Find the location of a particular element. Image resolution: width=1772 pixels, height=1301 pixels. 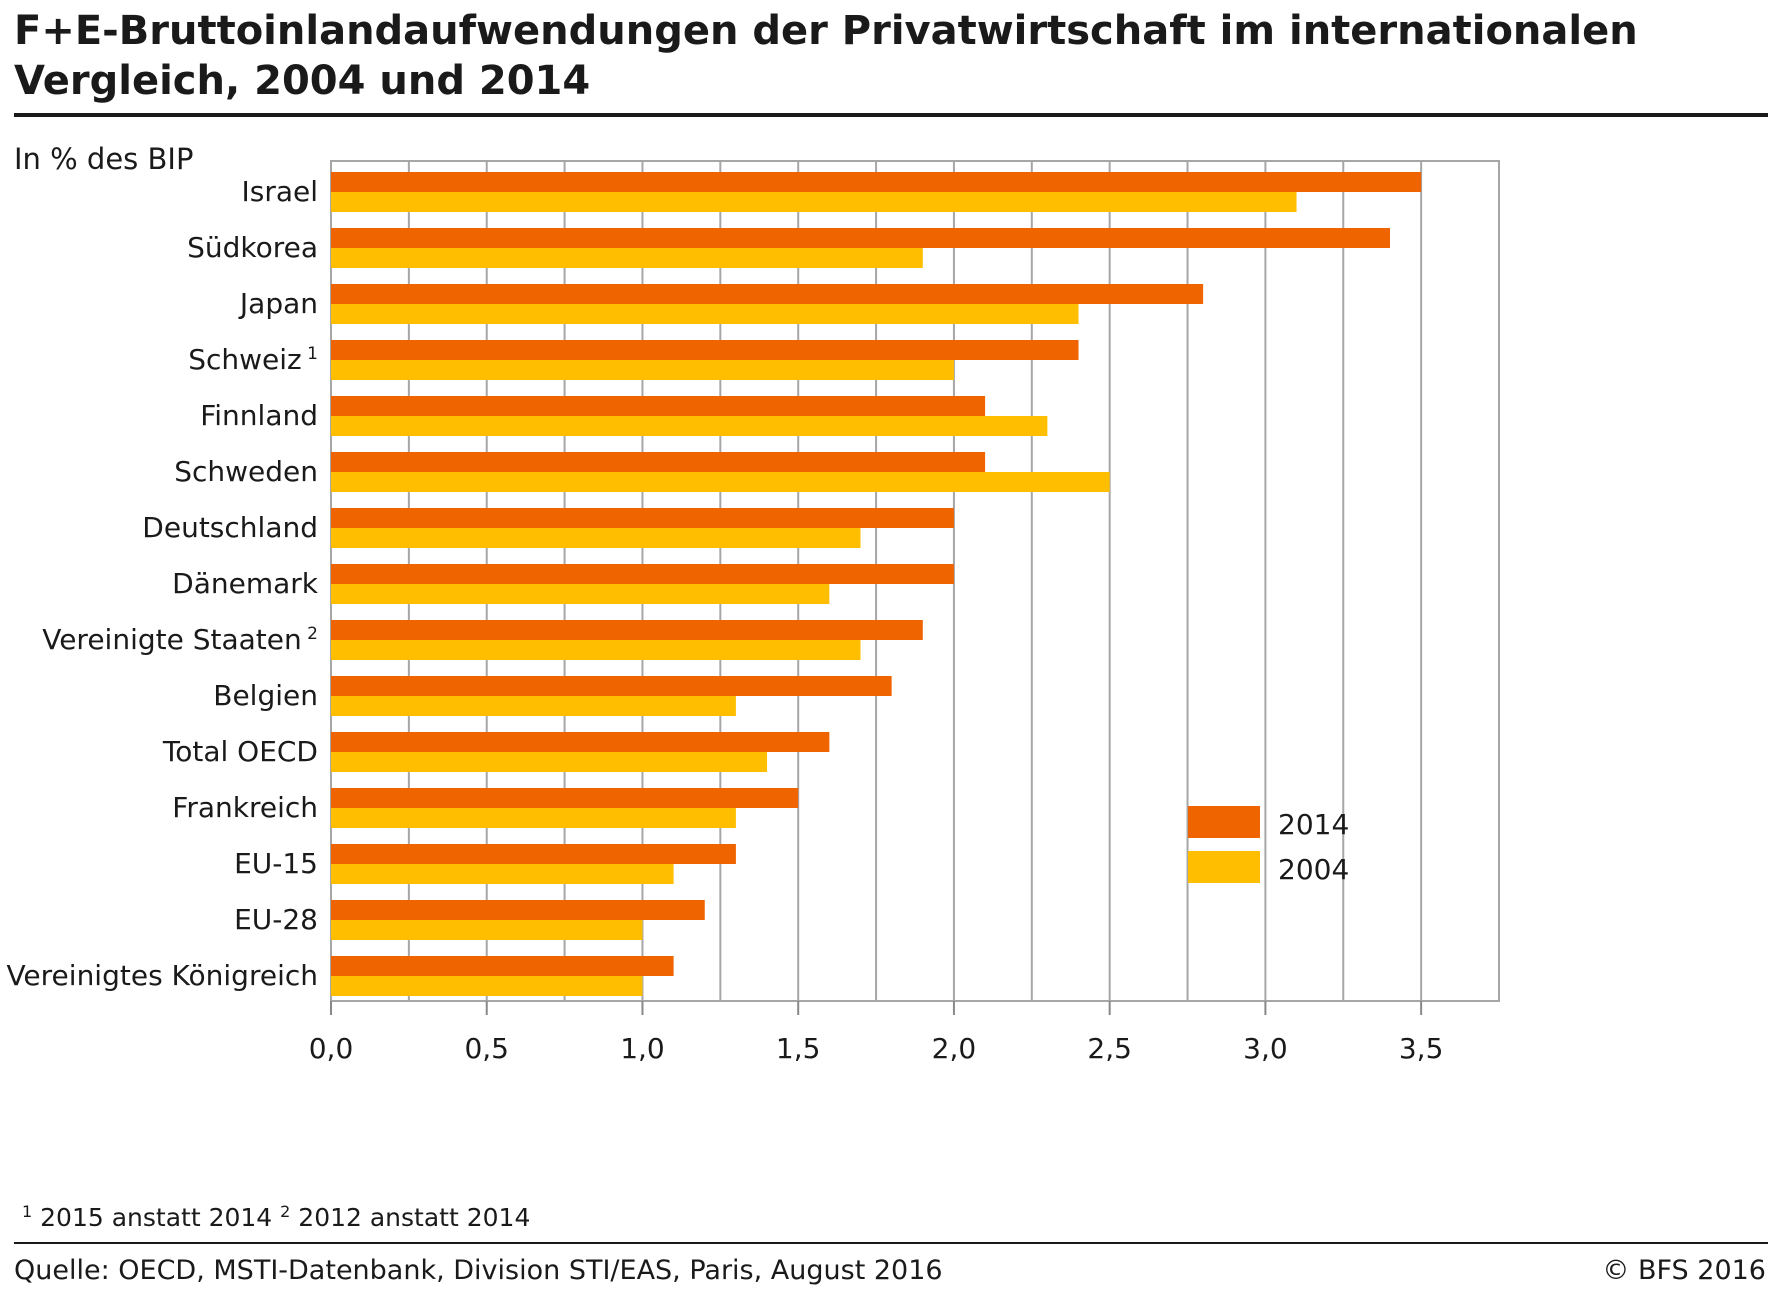

footnote-2-mark: 2 is located at coordinates (285, 1211).